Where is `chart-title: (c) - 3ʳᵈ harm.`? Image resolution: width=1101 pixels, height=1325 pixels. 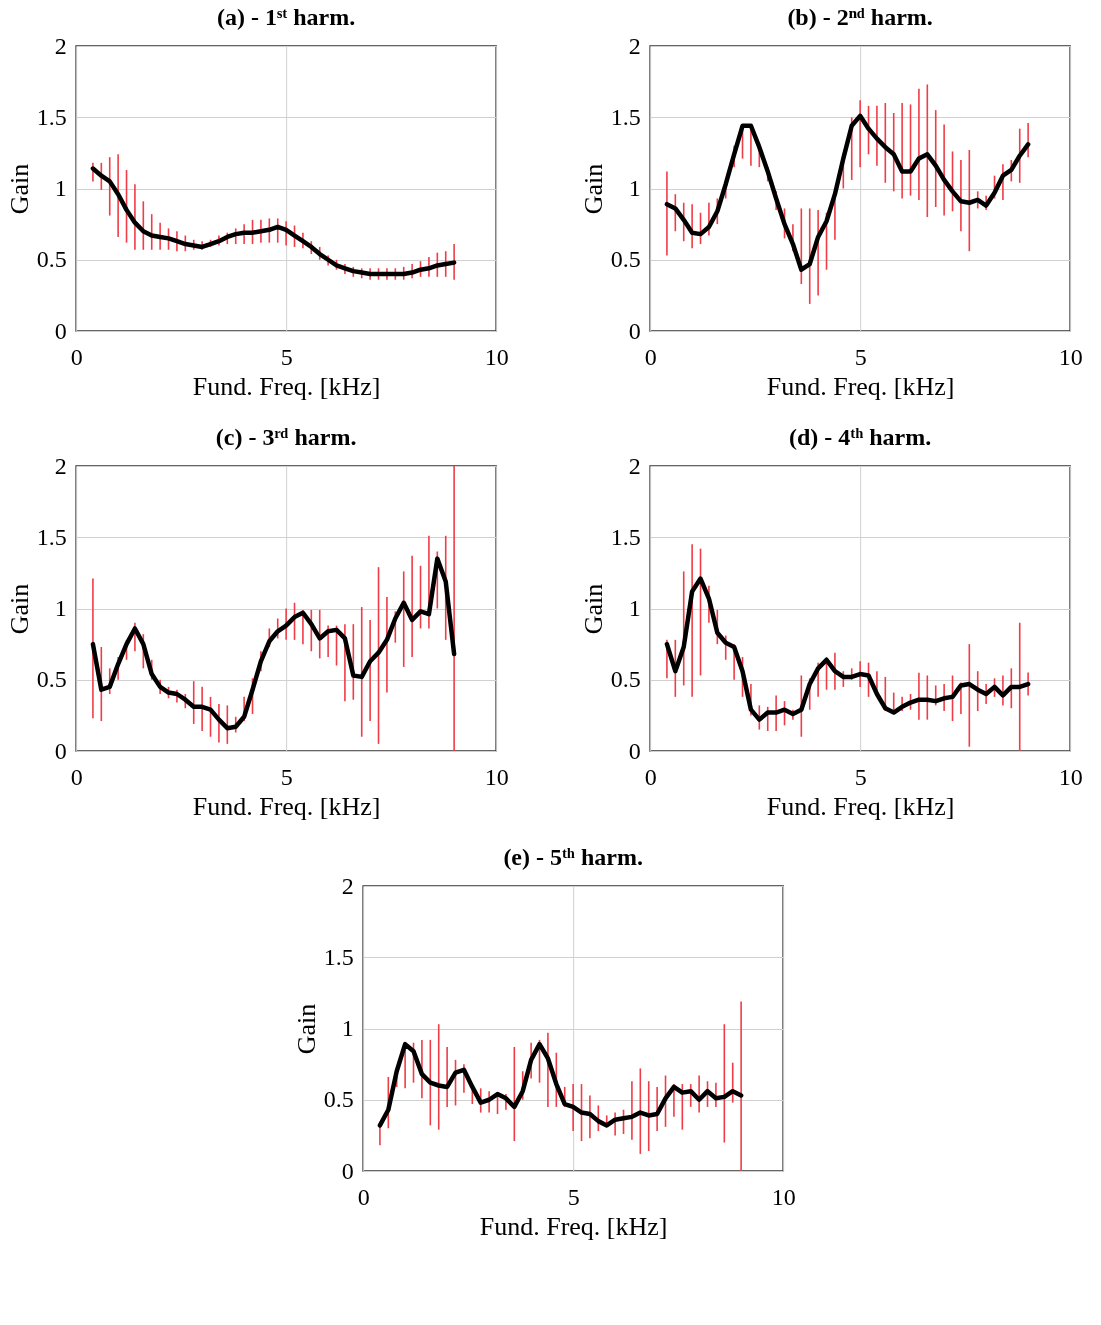 chart-title: (c) - 3ʳᵈ harm. is located at coordinates (286, 437).